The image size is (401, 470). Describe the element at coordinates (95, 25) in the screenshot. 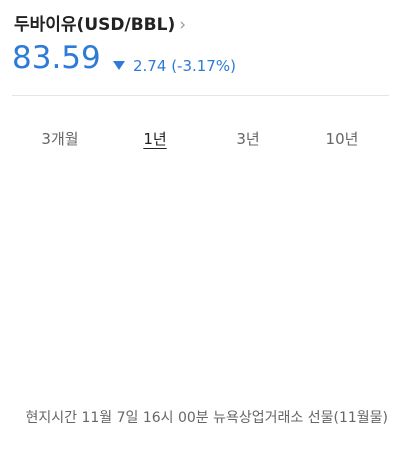

I see `title-text: 두바이유(USD/BBL)` at that location.